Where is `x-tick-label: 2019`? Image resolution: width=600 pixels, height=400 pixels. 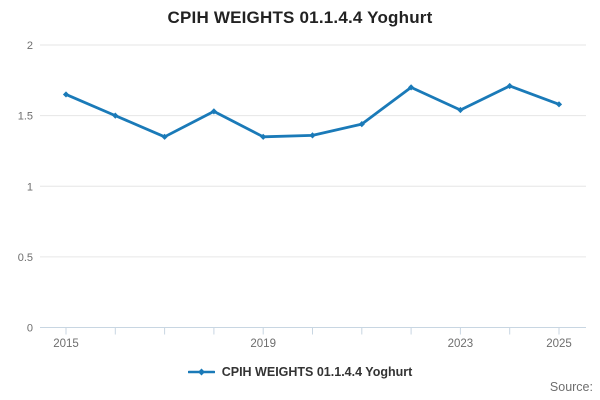
x-tick-label: 2019 is located at coordinates (263, 344).